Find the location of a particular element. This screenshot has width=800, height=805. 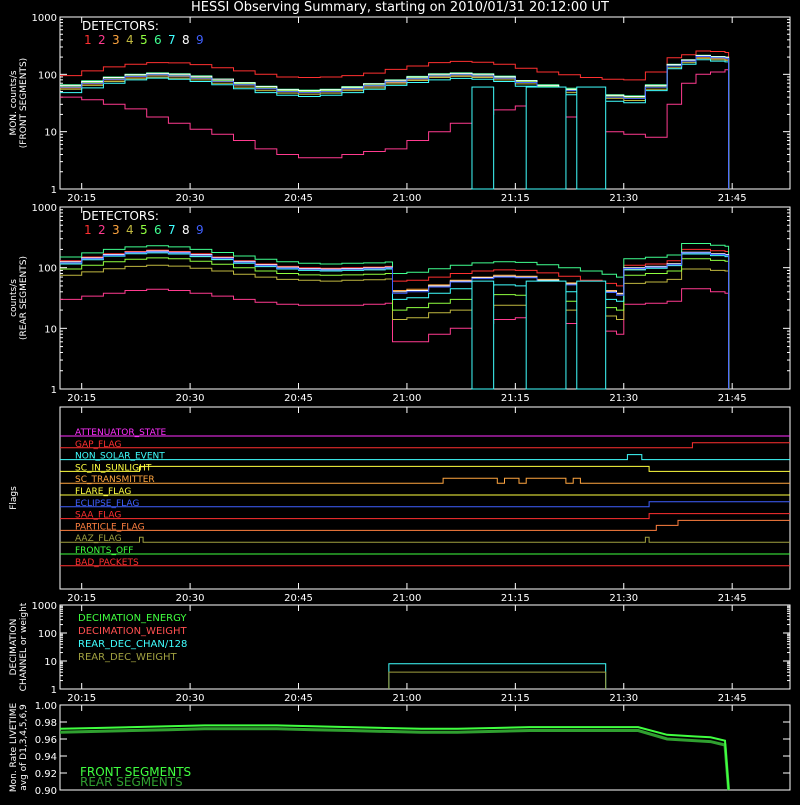

rear-x-tick-label: 21:15 is located at coordinates (515, 398).